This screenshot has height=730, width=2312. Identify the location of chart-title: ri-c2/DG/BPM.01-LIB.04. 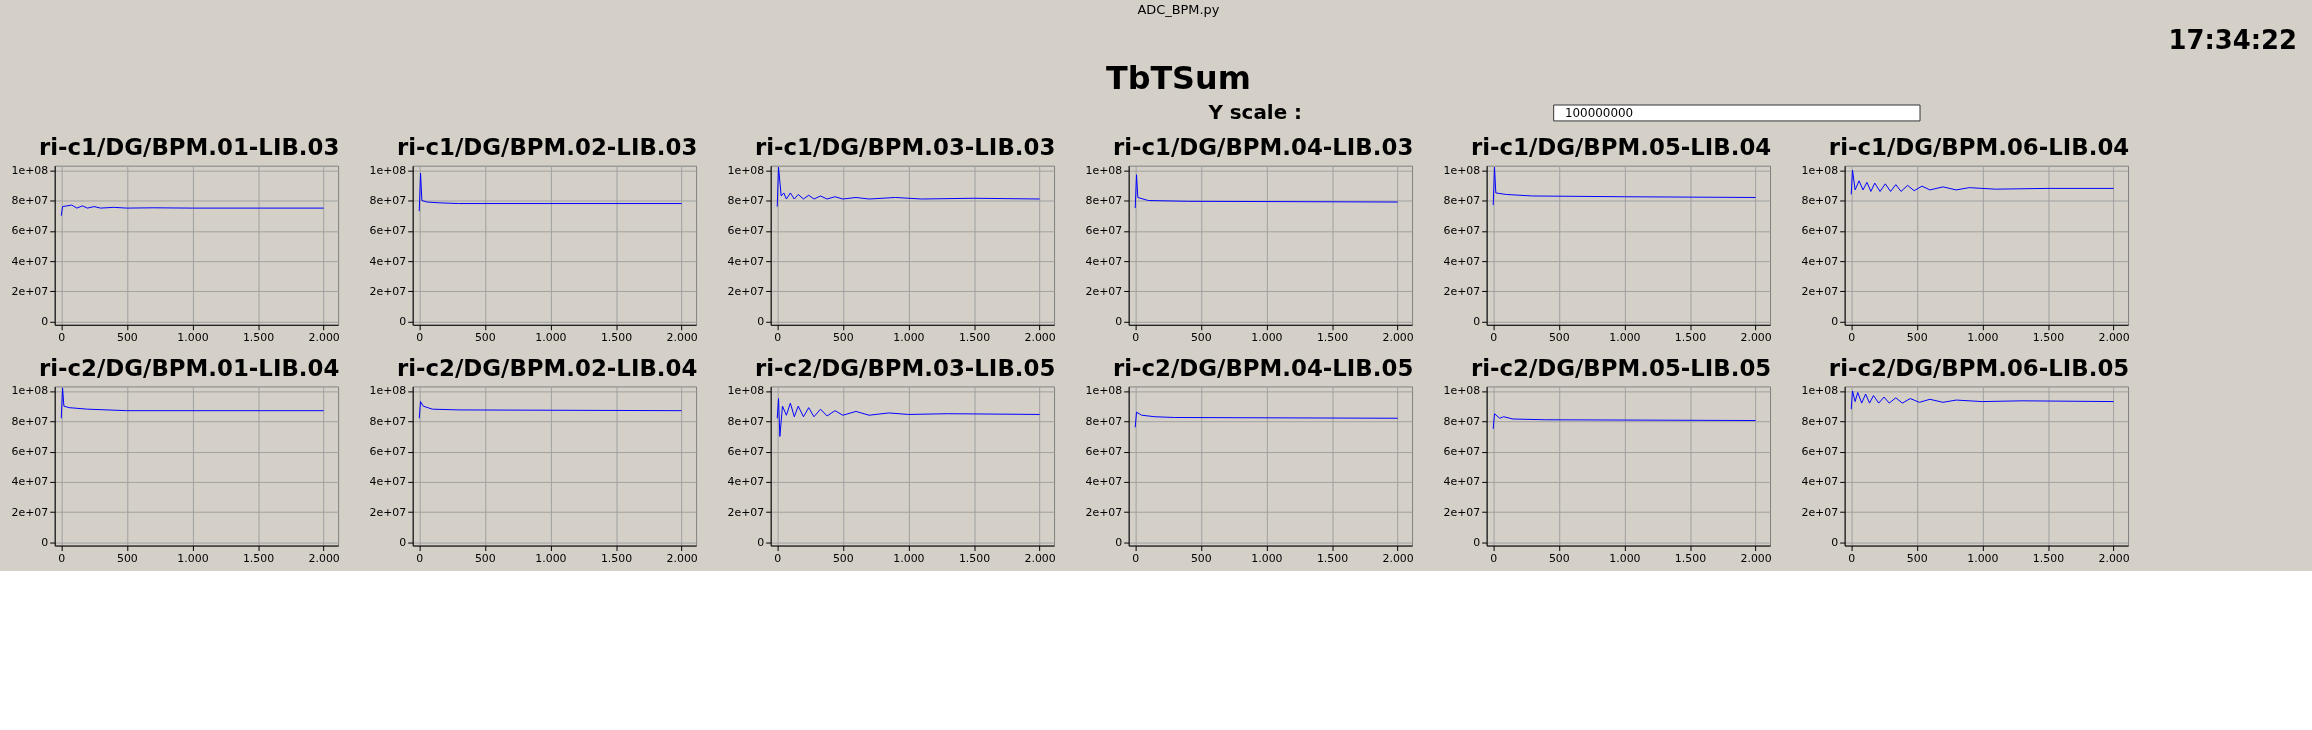
(189, 368).